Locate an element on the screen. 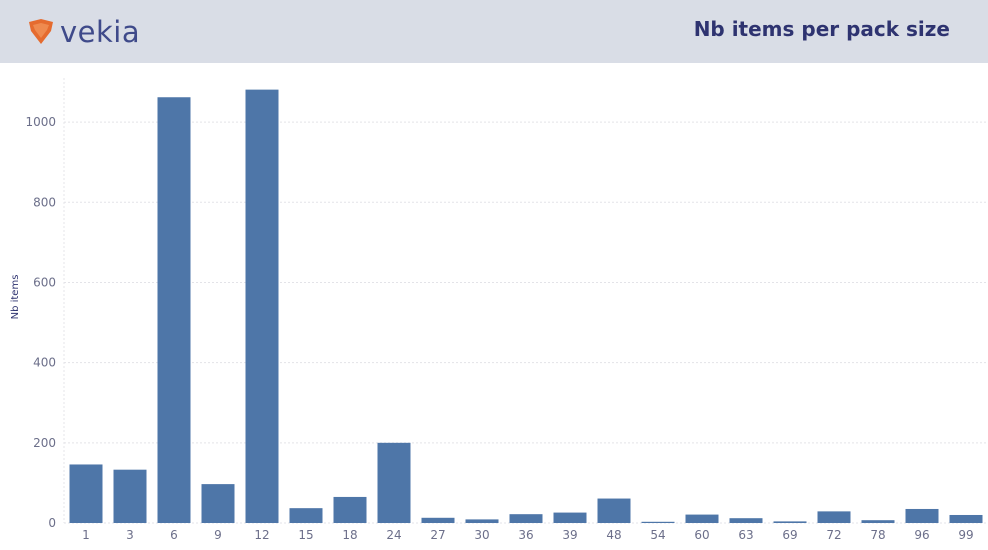 The height and width of the screenshot is (550, 988). x-tick-label: 60 is located at coordinates (701, 535).